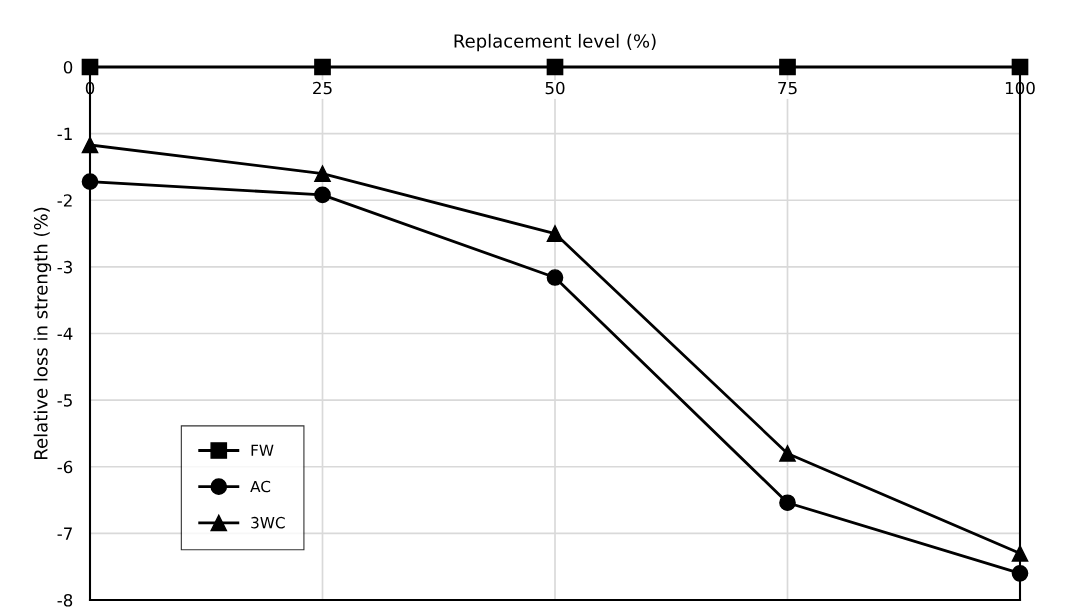  I want to click on y-tick-label: -2, so click(64, 200).